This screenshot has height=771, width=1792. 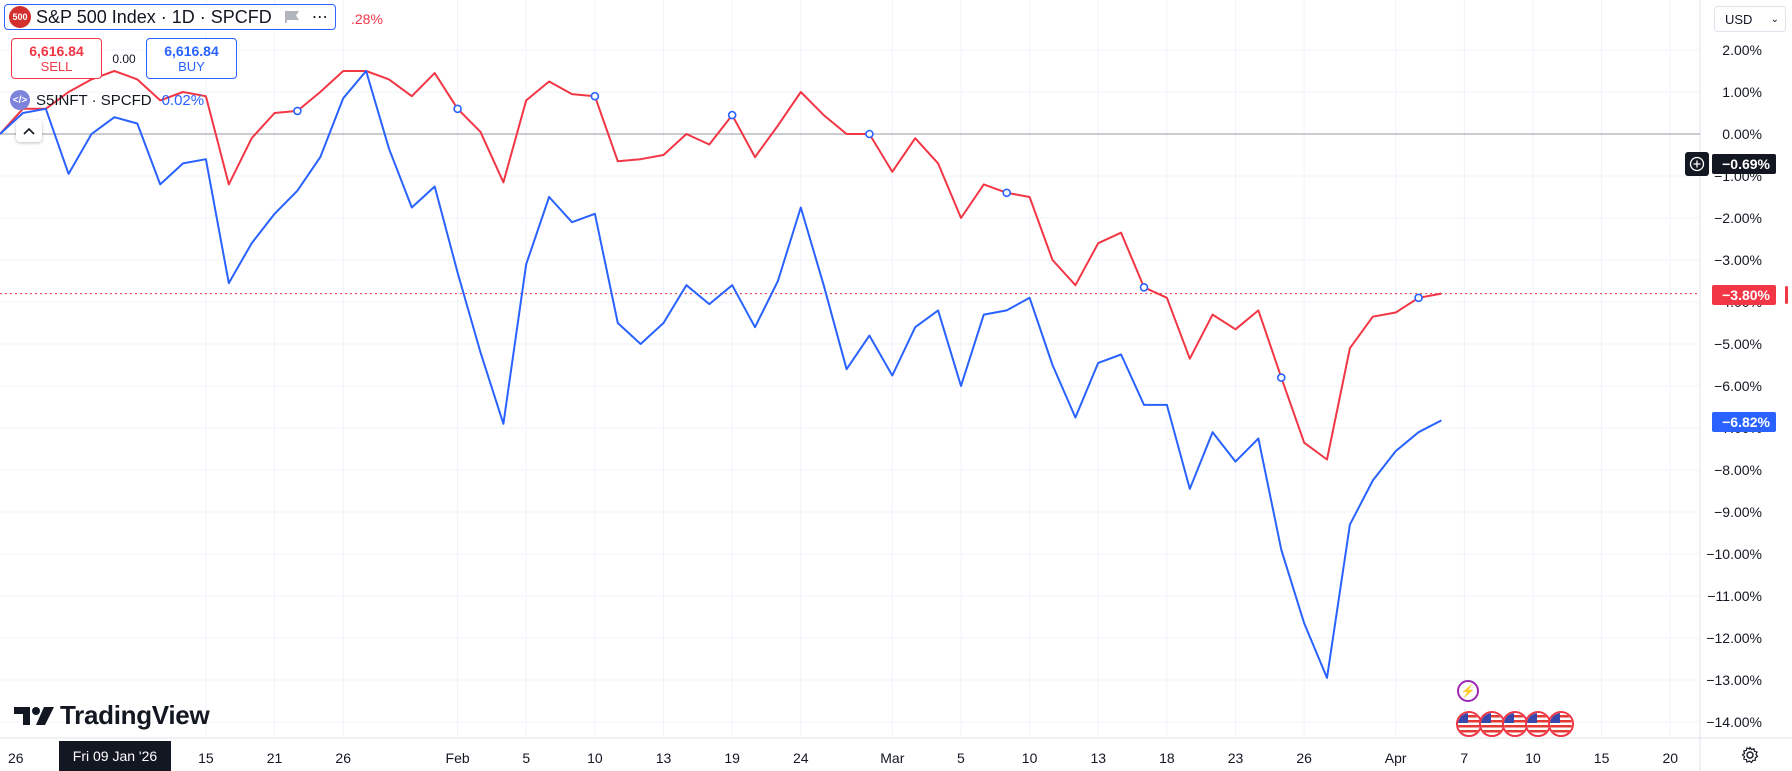 I want to click on add-alert-button, so click(x=1697, y=164).